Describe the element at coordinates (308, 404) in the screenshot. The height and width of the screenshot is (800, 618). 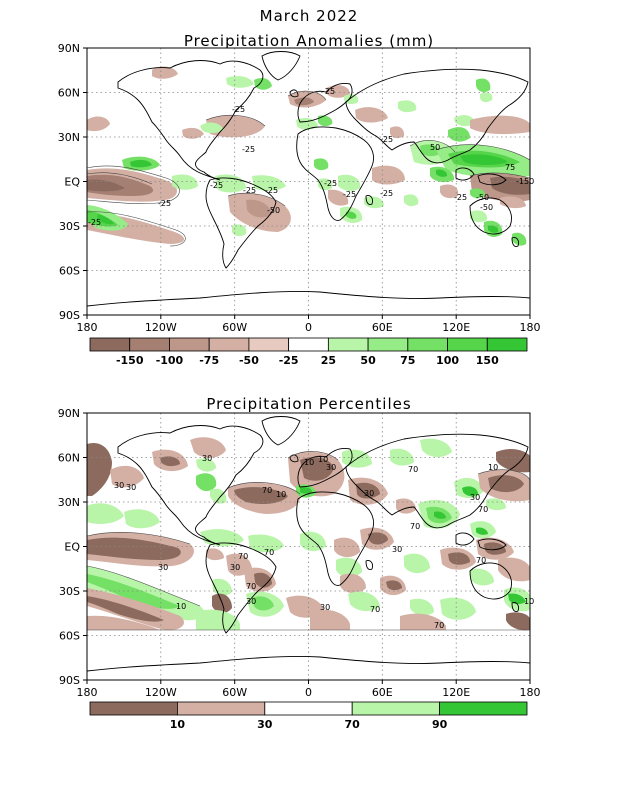
I see `percentile-map-title: Precipitation Percentiles` at that location.